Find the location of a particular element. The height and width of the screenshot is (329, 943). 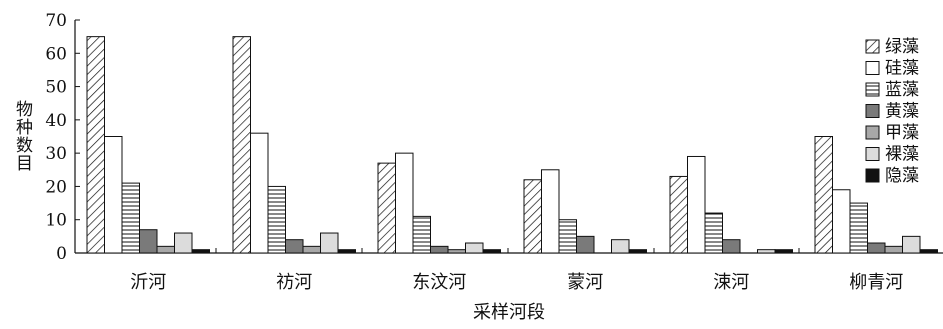

y-tick-label: 30 is located at coordinates (56, 154).